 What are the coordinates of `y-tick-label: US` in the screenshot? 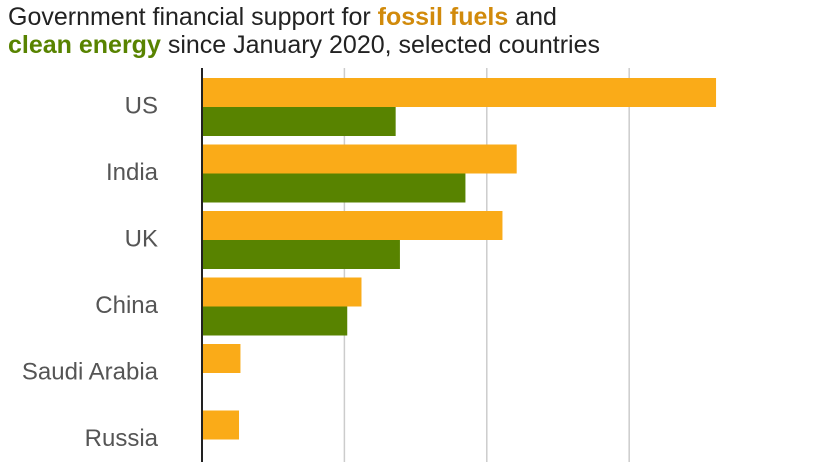 It's located at (141, 105).